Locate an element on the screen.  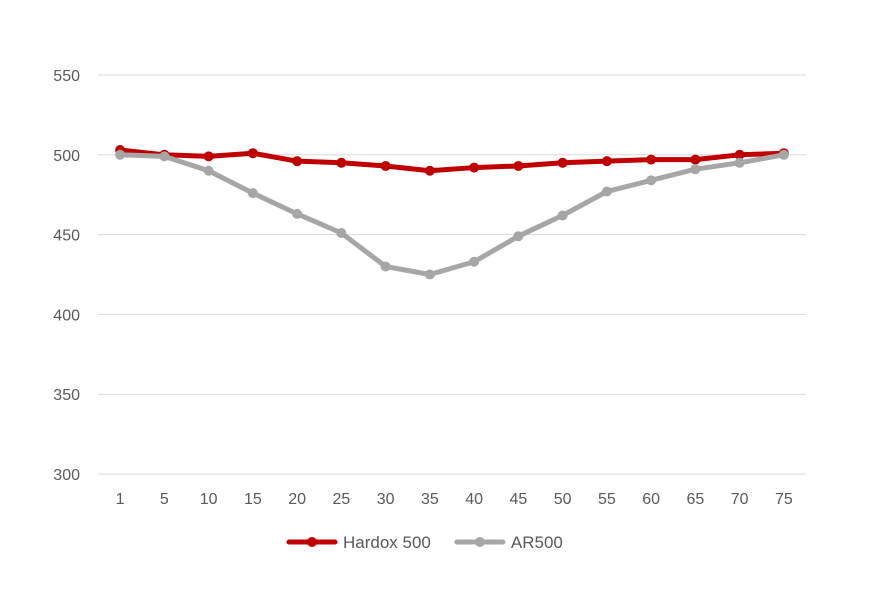
x-axis-ticks: 1 5 10 15 20 25 30 35 40 45 50 55 60 65 70 75 is located at coordinates (454, 499).